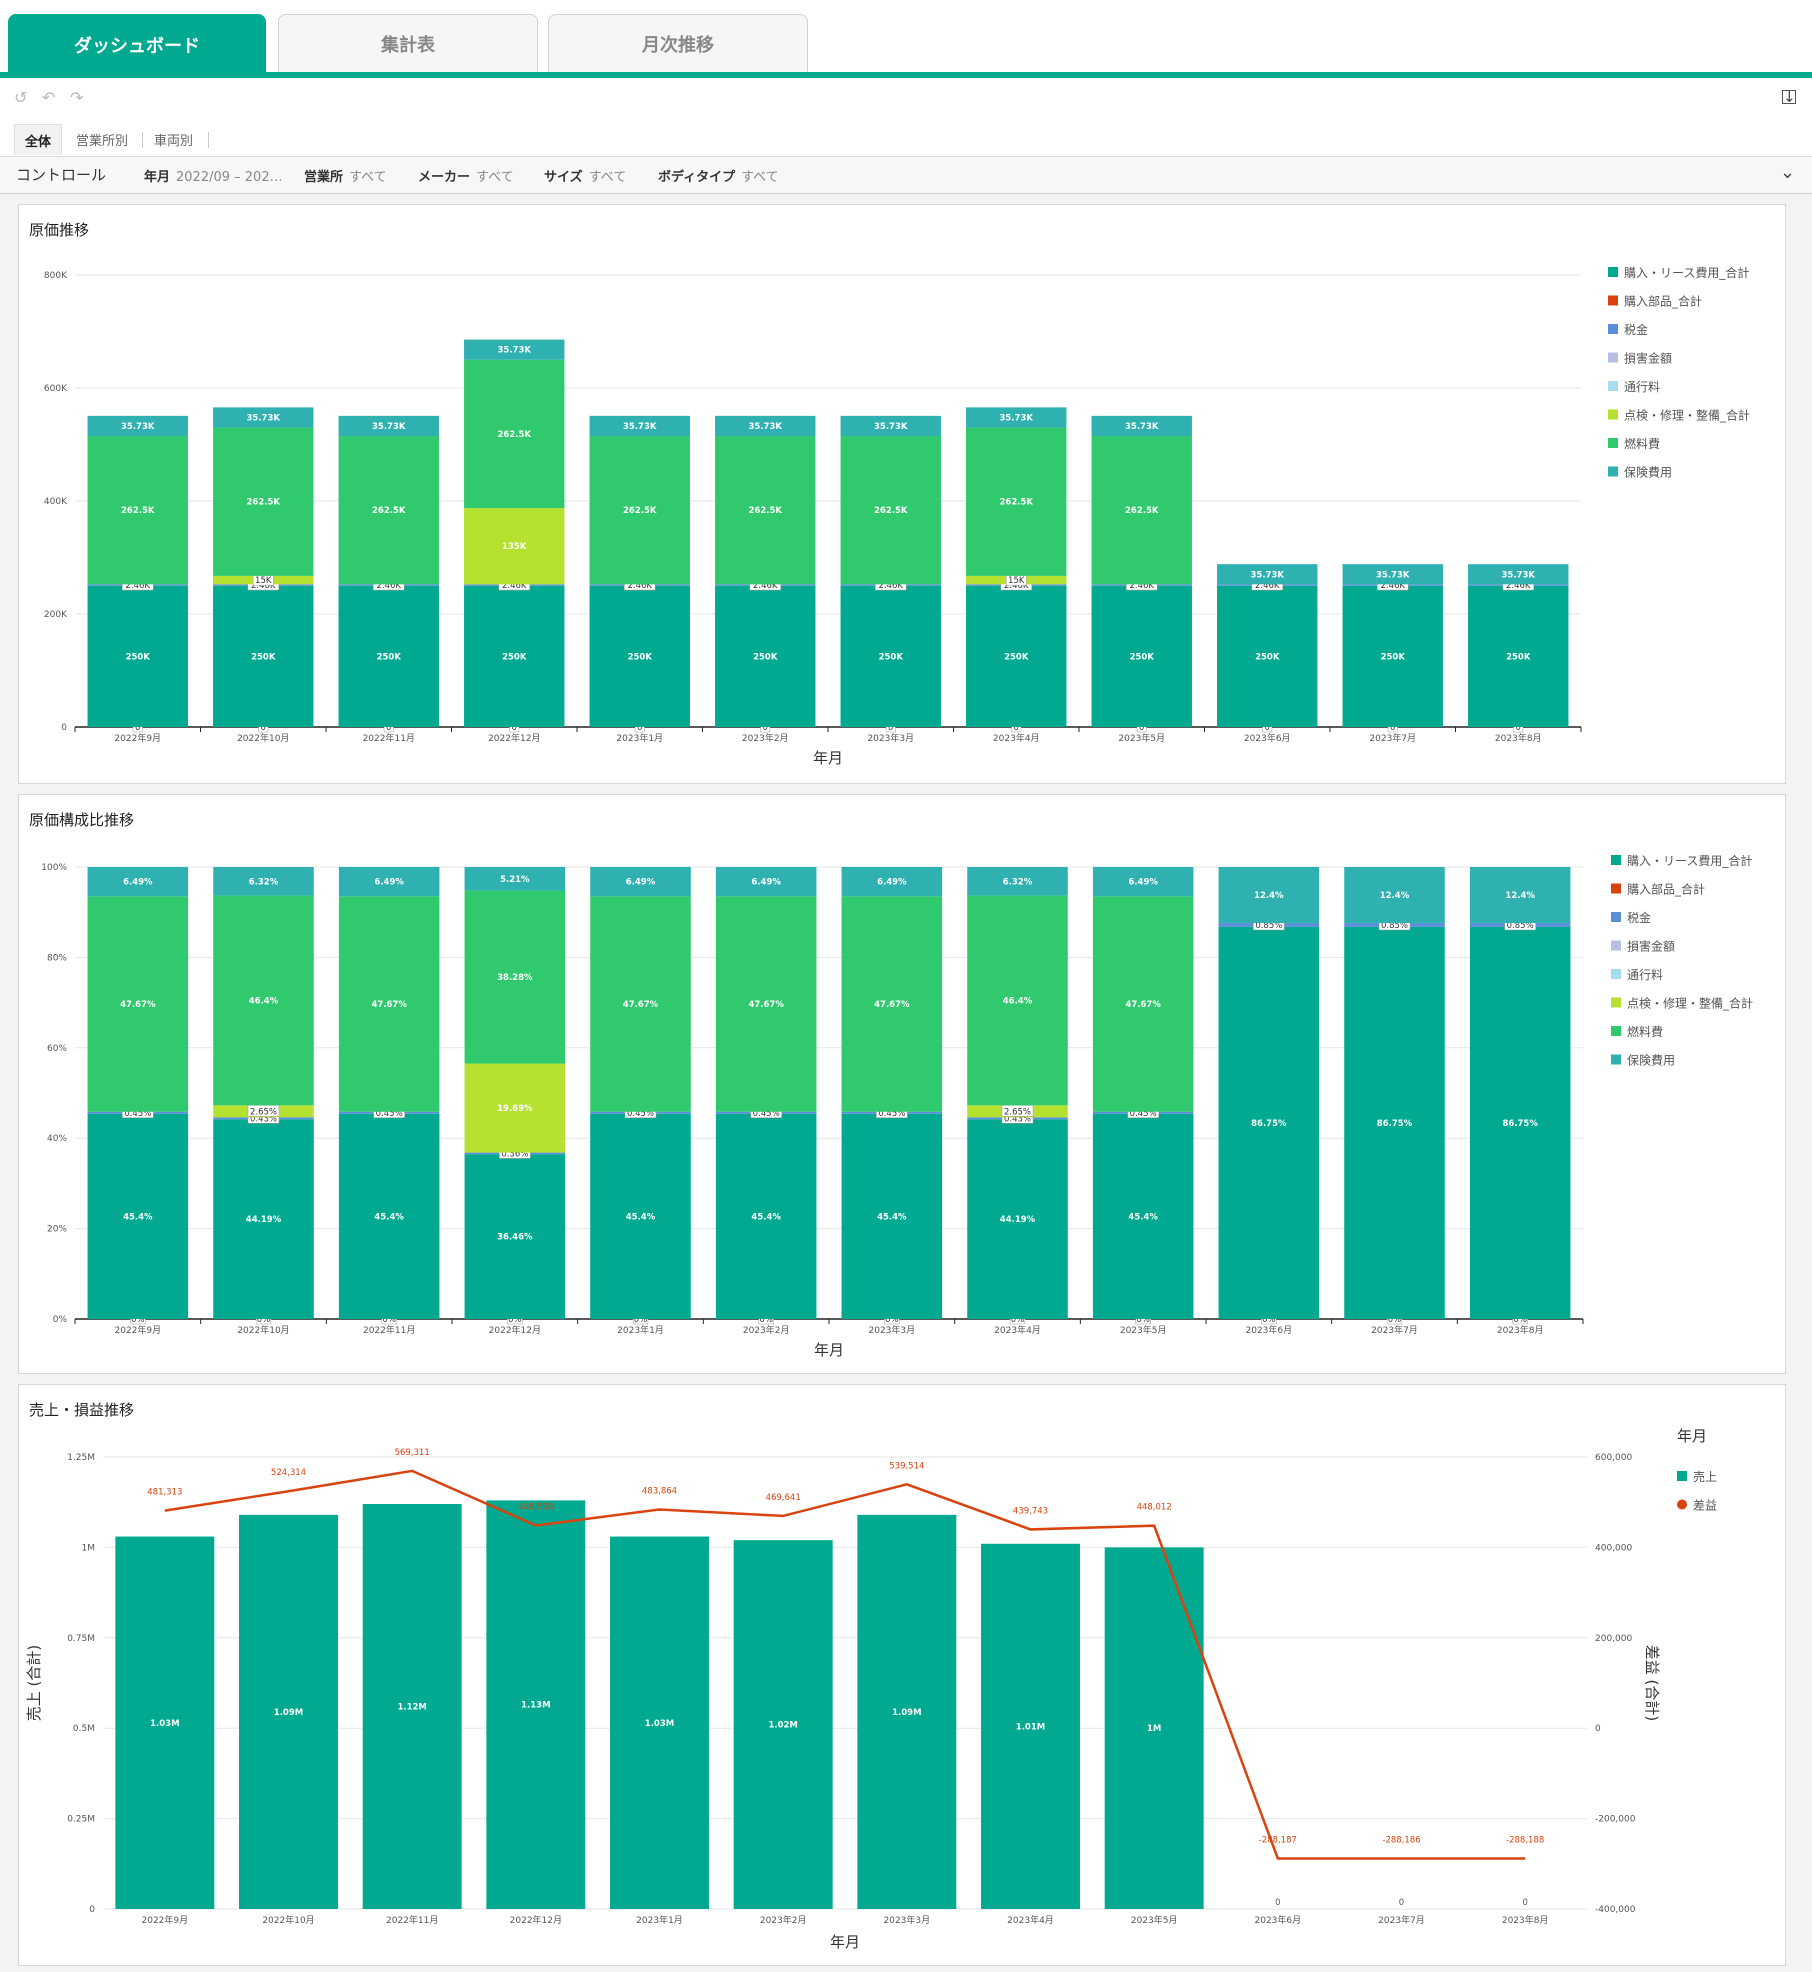 This screenshot has height=1972, width=1812. What do you see at coordinates (49, 97) in the screenshot?
I see `undo-icon: ↶` at bounding box center [49, 97].